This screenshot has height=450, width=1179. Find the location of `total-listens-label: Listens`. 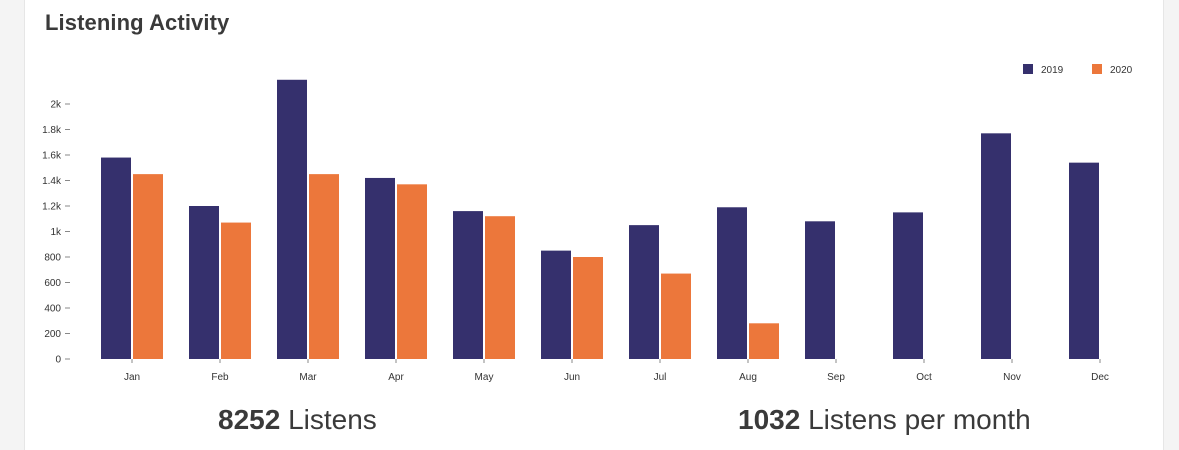

total-listens-label: Listens is located at coordinates (332, 419).